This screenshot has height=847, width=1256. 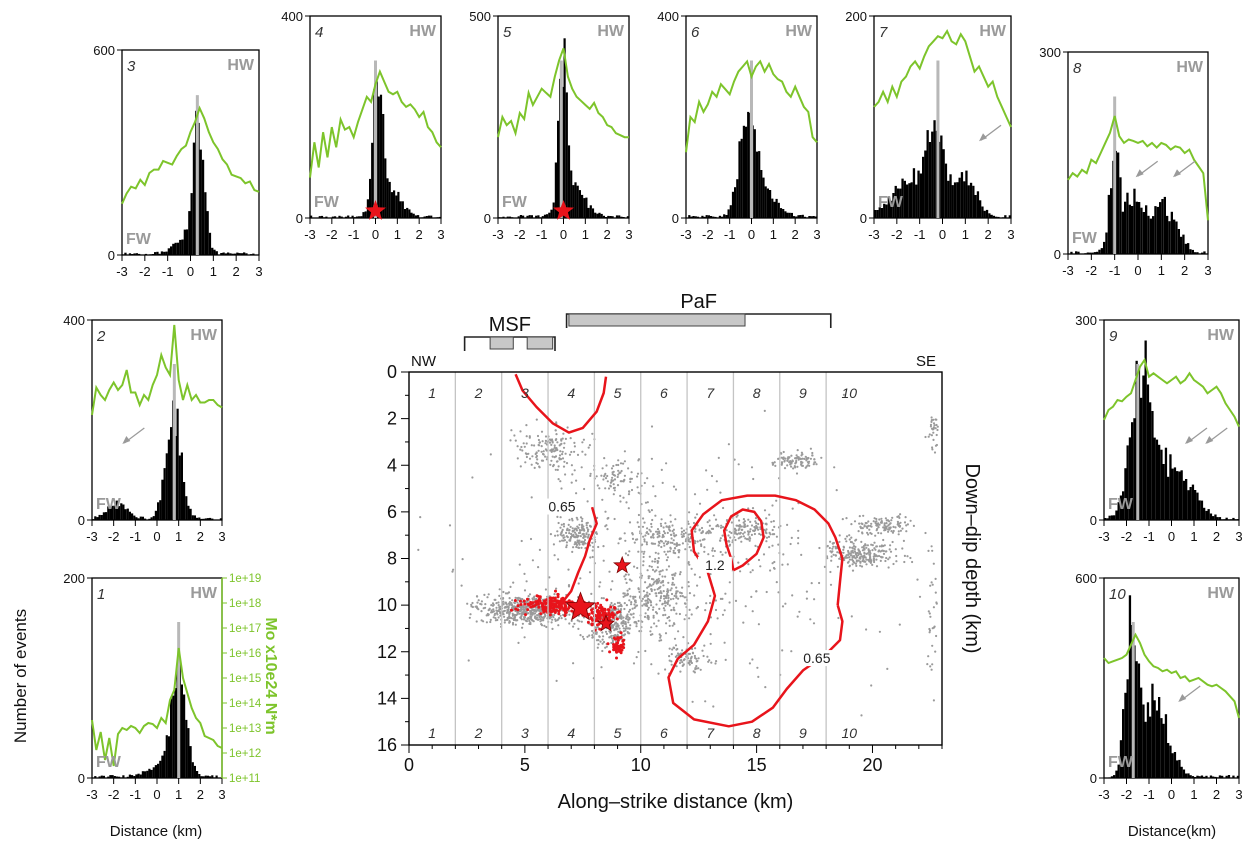 What do you see at coordinates (498, 234) in the screenshot?
I see `x-tick-label: -3` at bounding box center [498, 234].